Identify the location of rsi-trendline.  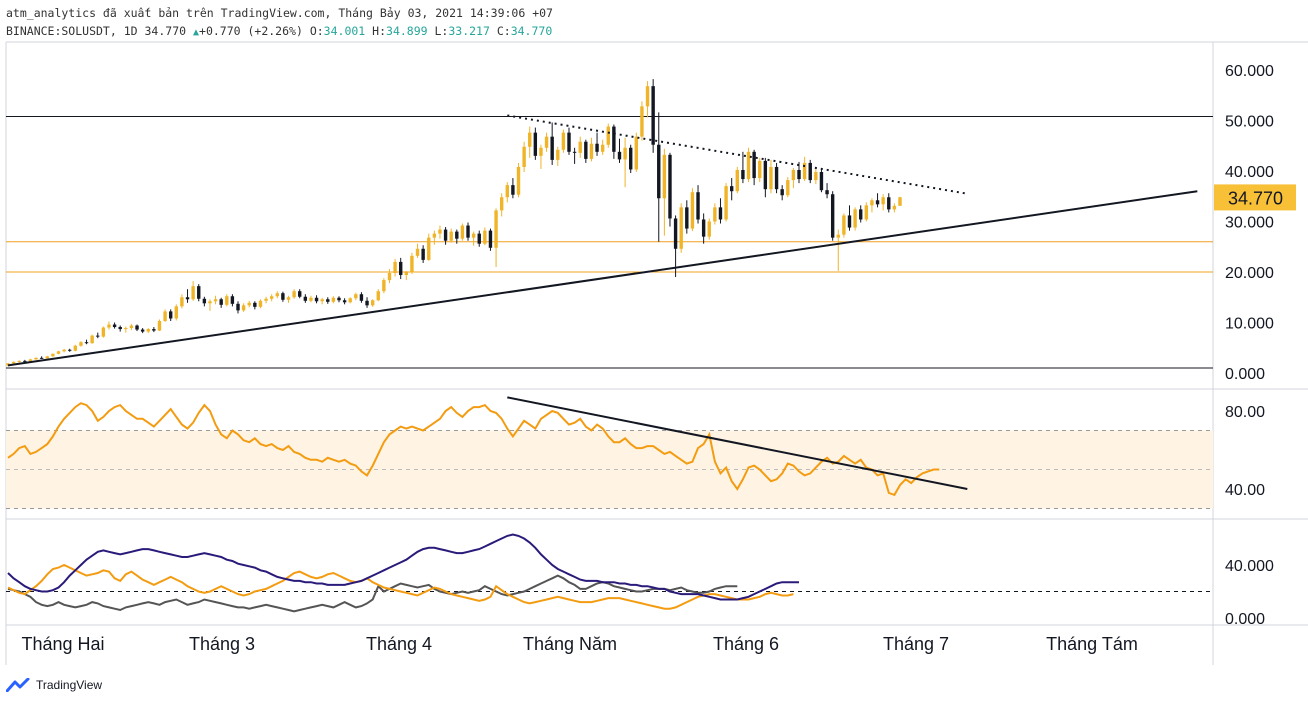
(737, 443).